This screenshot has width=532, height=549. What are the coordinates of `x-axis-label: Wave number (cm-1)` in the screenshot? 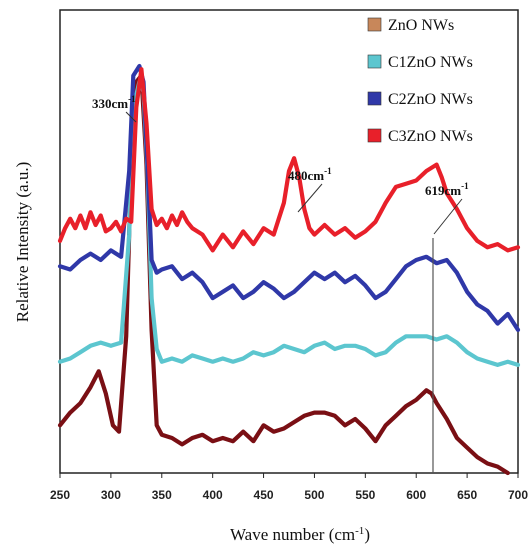 It's located at (300, 534).